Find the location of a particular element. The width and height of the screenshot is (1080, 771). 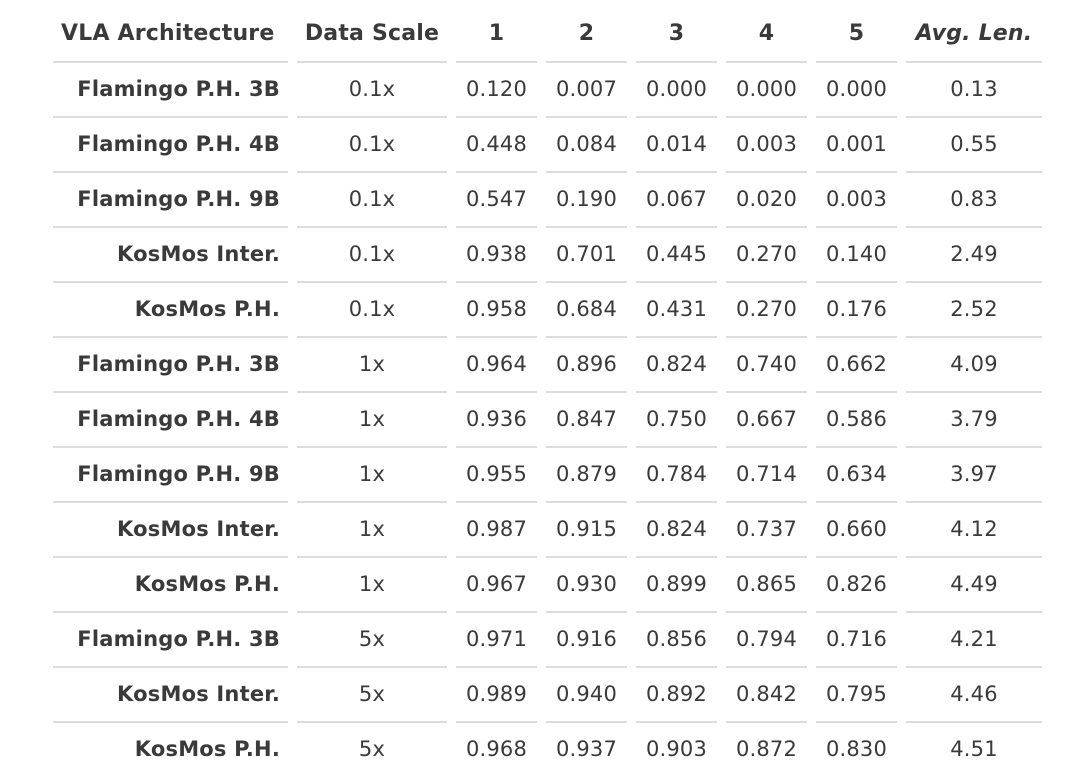

cell-success-5: 0.634 is located at coordinates (856, 475).